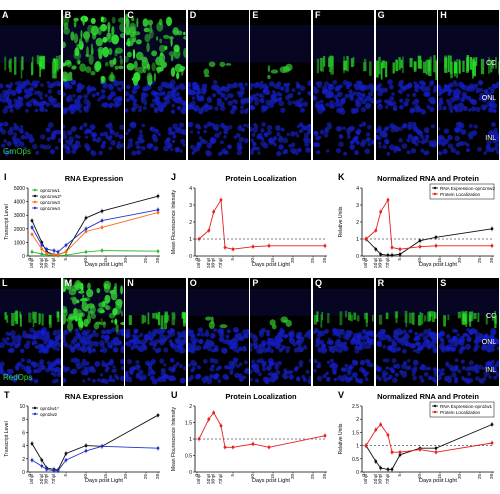 Image resolution: width=500 pixels, height=494 pixels. Describe the element at coordinates (281, 332) in the screenshot. I see `micrograph-panel: P` at that location.